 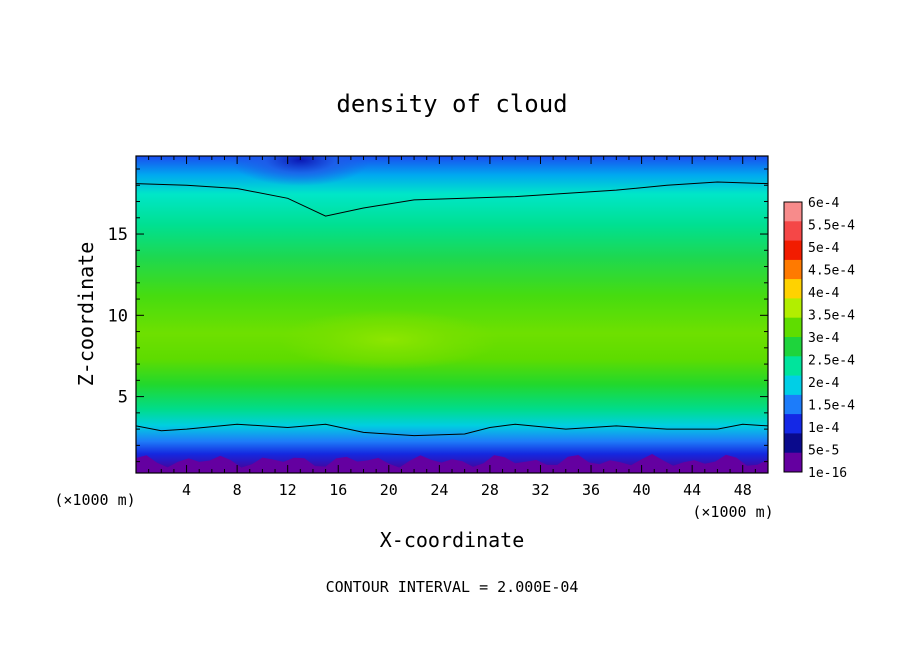 I want to click on y-axis-label: Z-coordinate, so click(x=86, y=314).